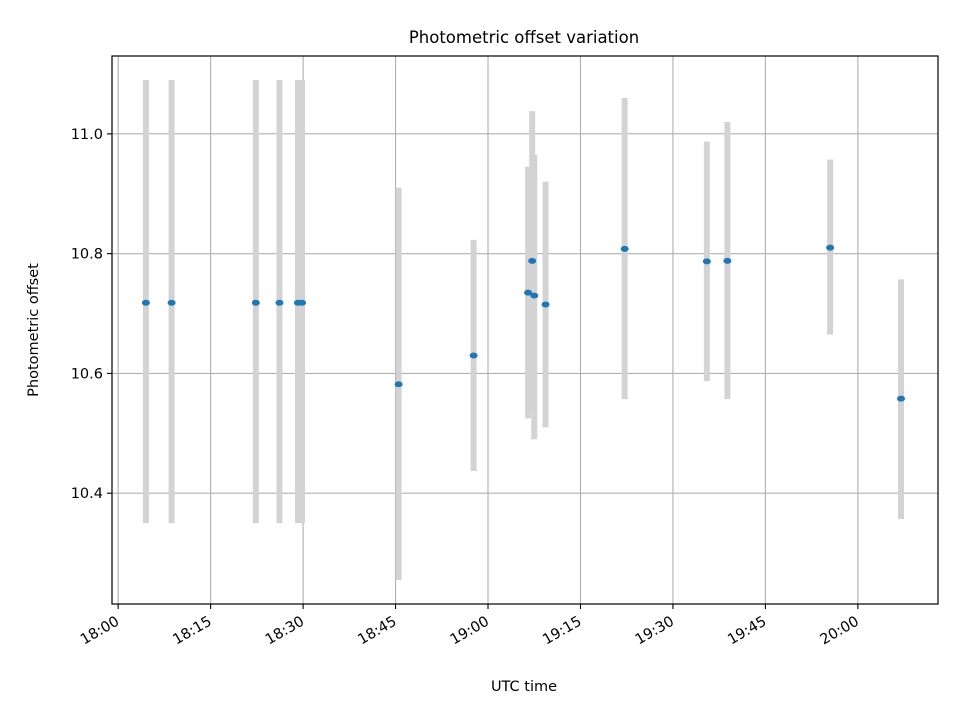  Describe the element at coordinates (87, 494) in the screenshot. I see `y-tick-label: 10.4` at that location.